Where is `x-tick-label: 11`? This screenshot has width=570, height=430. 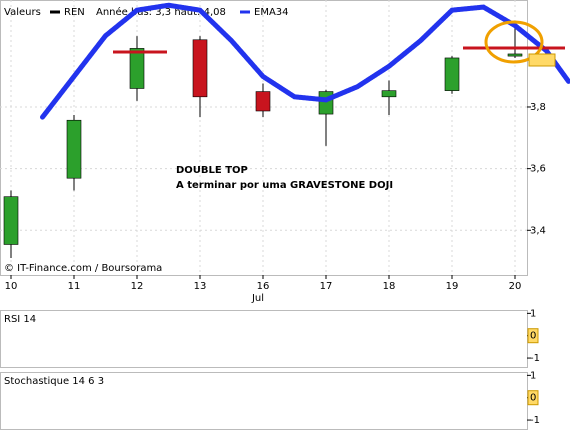 x-tick-label: 11 is located at coordinates (74, 286).